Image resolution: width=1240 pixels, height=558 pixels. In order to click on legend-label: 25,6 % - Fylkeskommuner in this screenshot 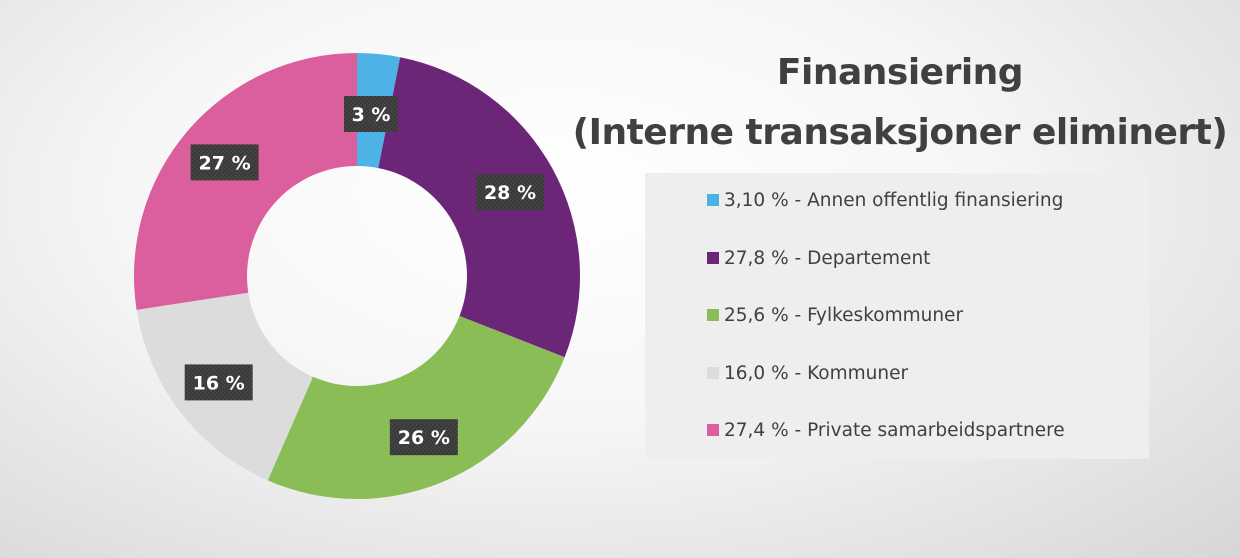, I will do `click(844, 315)`.